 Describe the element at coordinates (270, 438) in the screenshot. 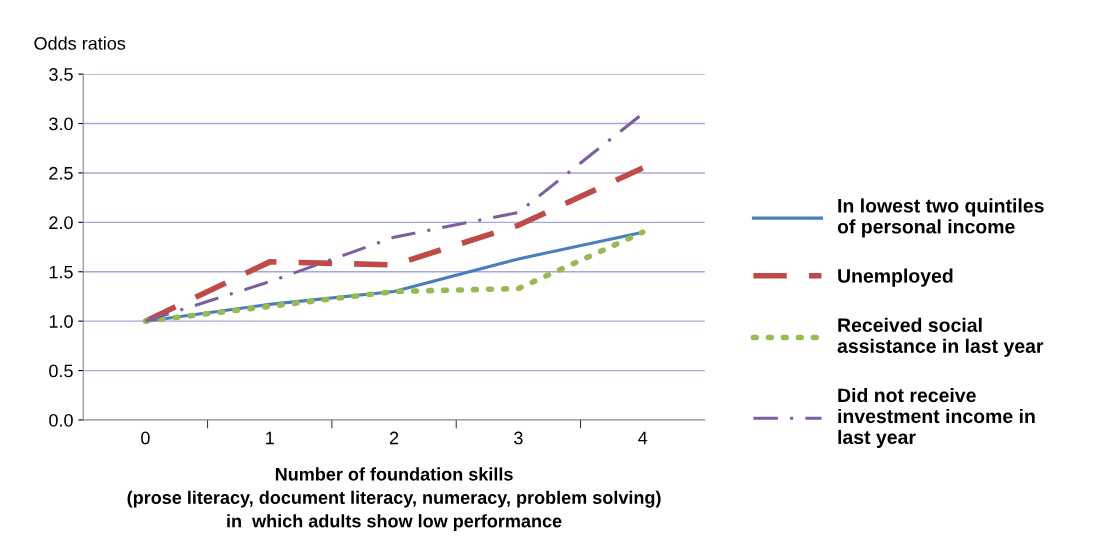

I see `x-tick-label: 1` at that location.